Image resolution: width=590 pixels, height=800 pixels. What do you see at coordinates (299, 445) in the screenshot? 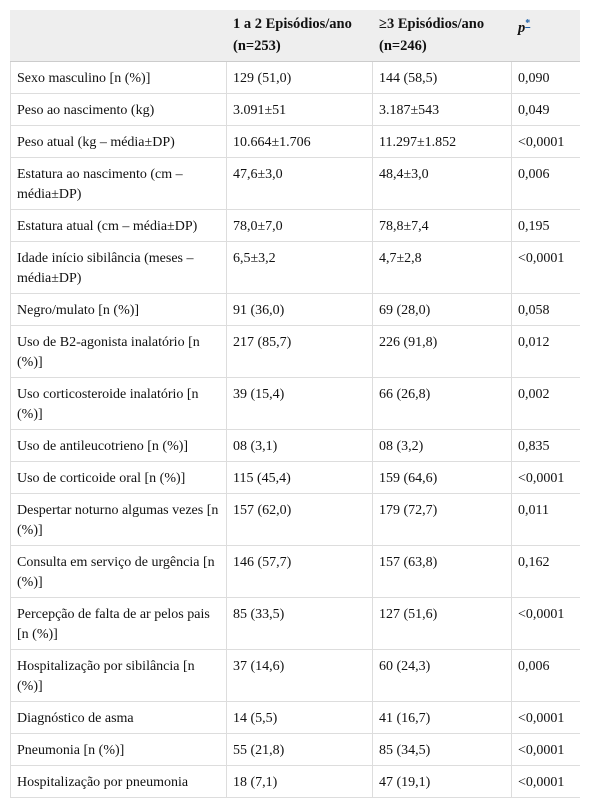
I see `cell: 08 (3,1)` at bounding box center [299, 445].